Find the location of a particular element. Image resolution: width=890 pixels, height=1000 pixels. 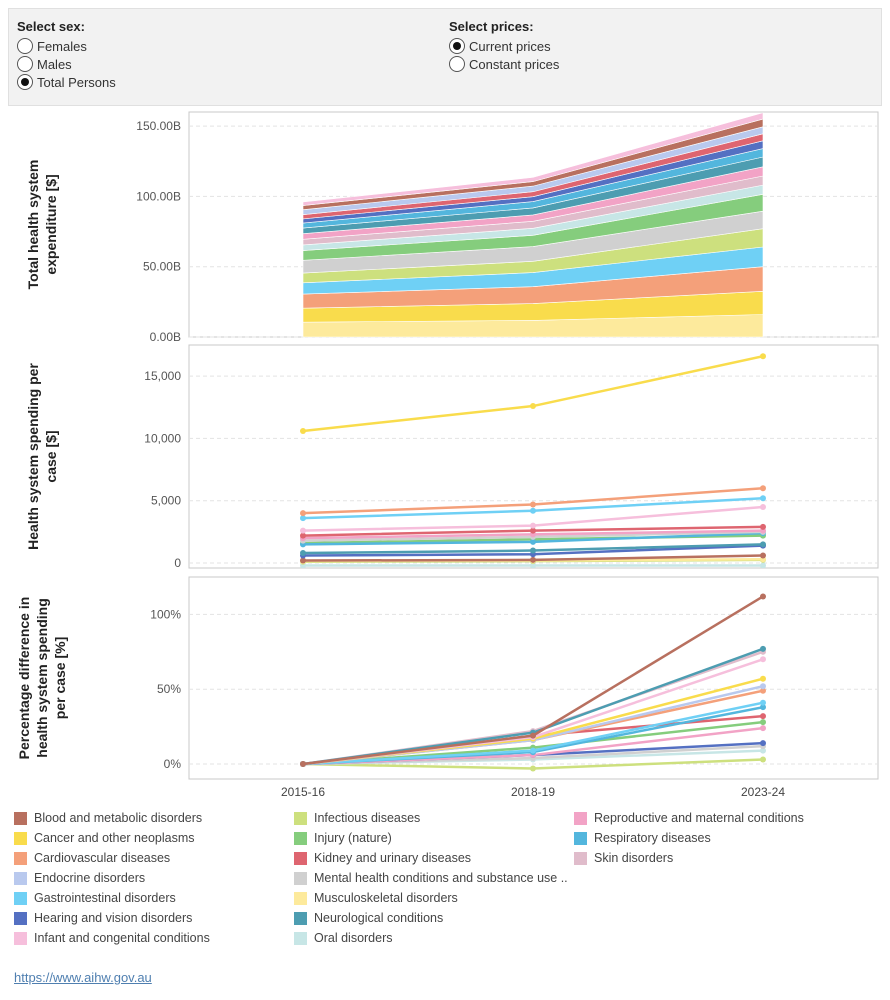

legend-label: Gastrointestinal disorders is located at coordinates (105, 898).